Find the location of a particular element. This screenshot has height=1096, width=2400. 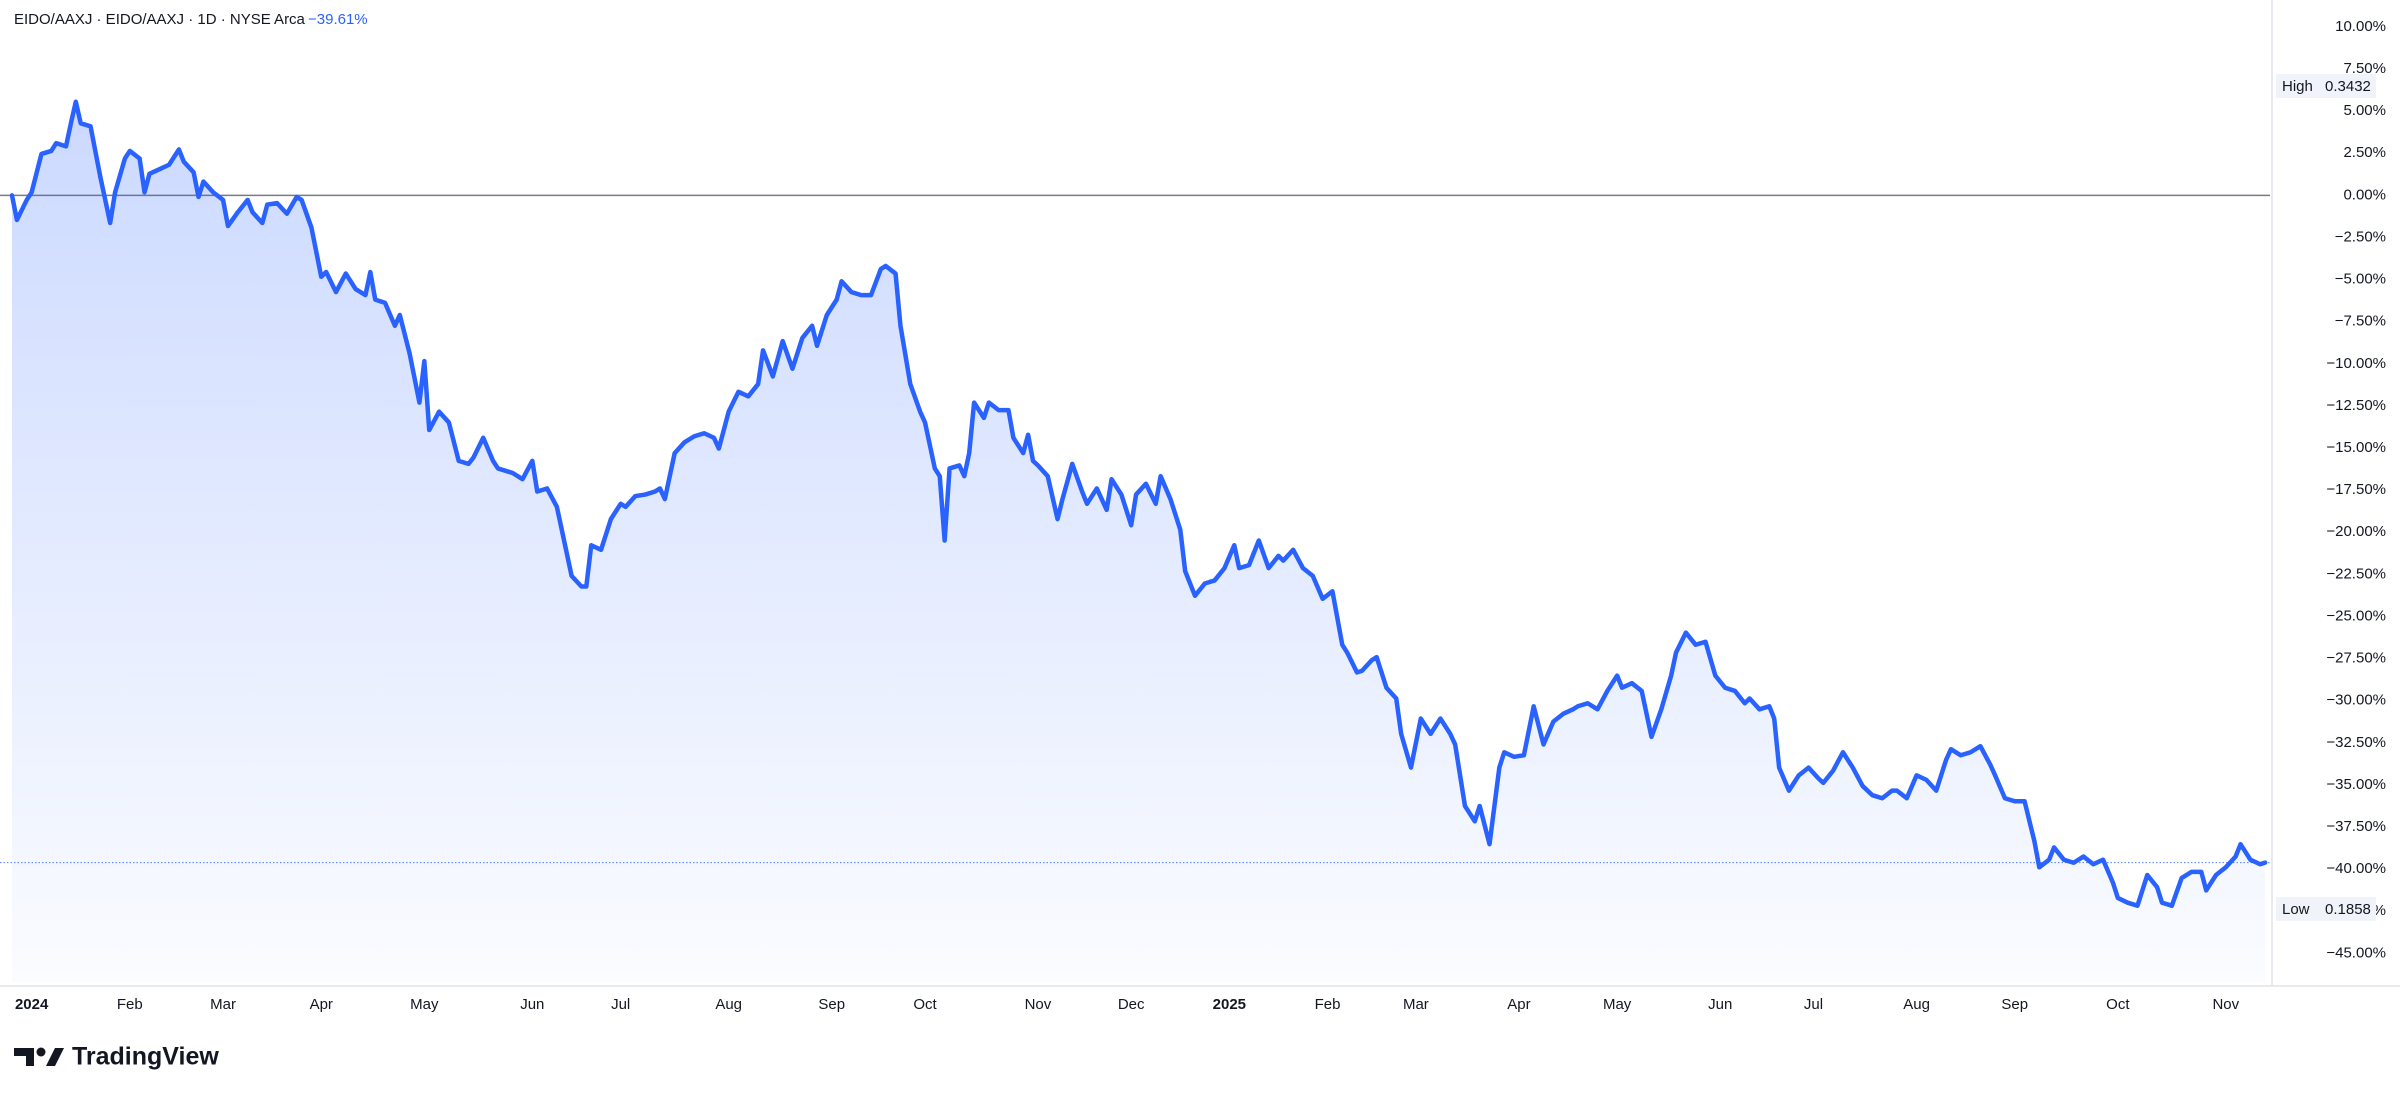

logo-text: TradingView is located at coordinates (145, 1057).